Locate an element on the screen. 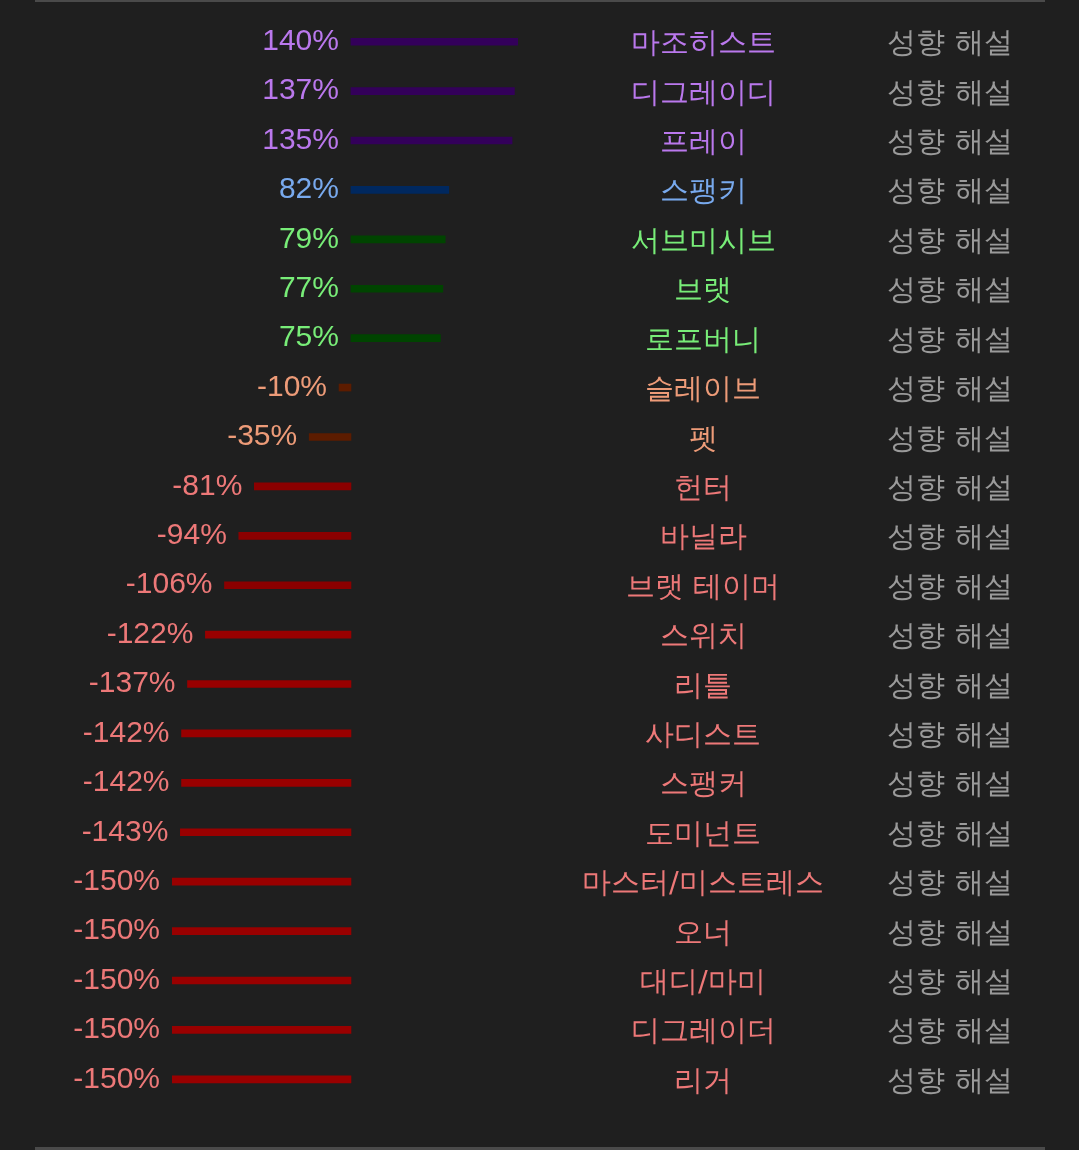  data-label: -137% is located at coordinates (132, 682).